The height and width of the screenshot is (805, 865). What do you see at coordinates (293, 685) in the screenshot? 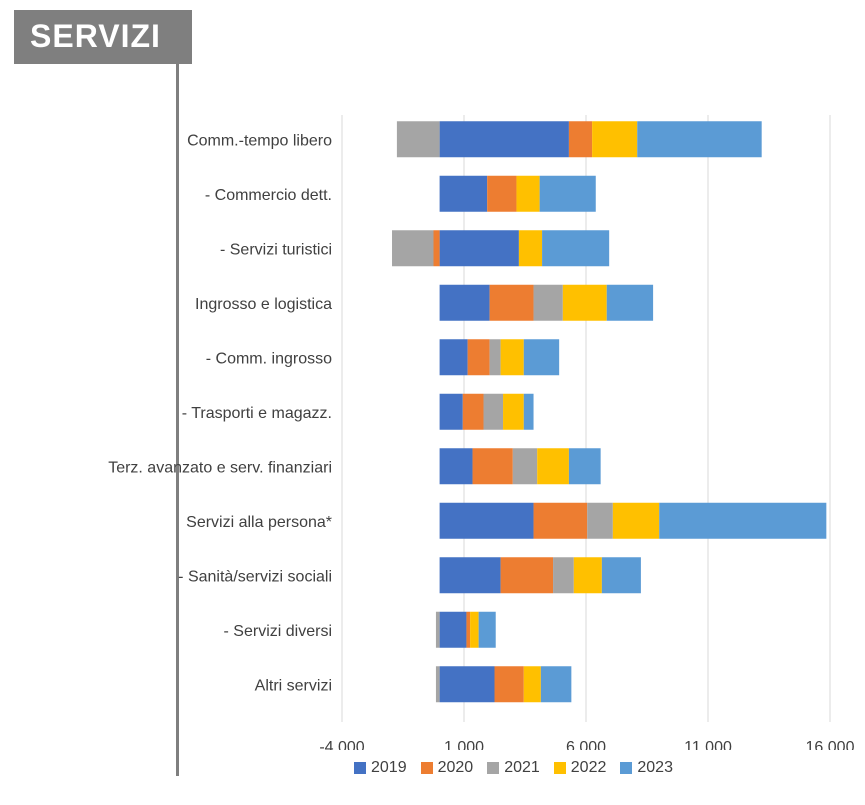
I see `category-label: Altri servizi` at bounding box center [293, 685].